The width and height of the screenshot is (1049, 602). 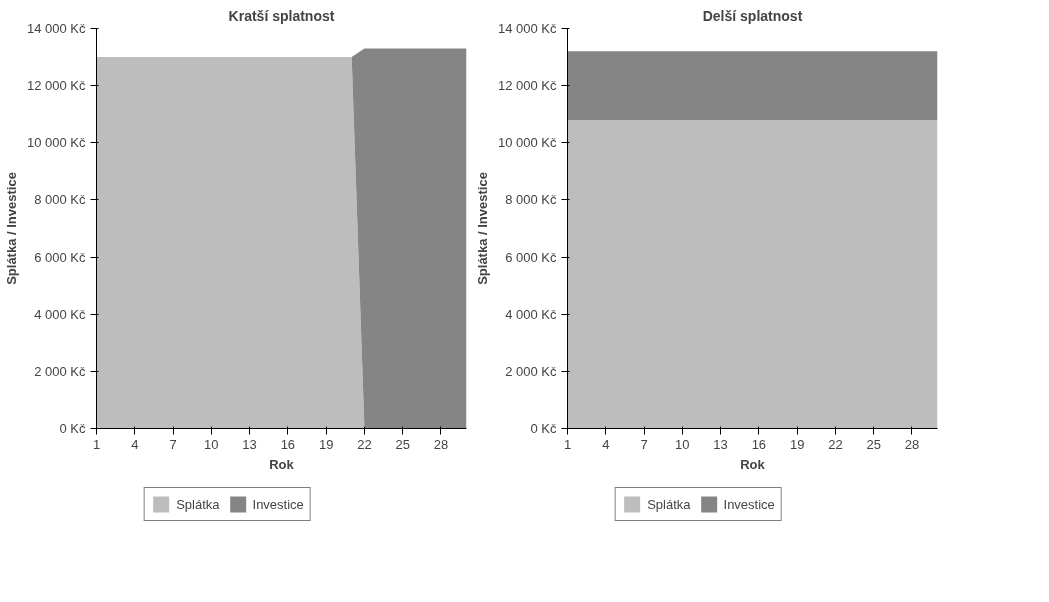 What do you see at coordinates (752, 15) in the screenshot?
I see `chart-title: Delší splatnost` at bounding box center [752, 15].